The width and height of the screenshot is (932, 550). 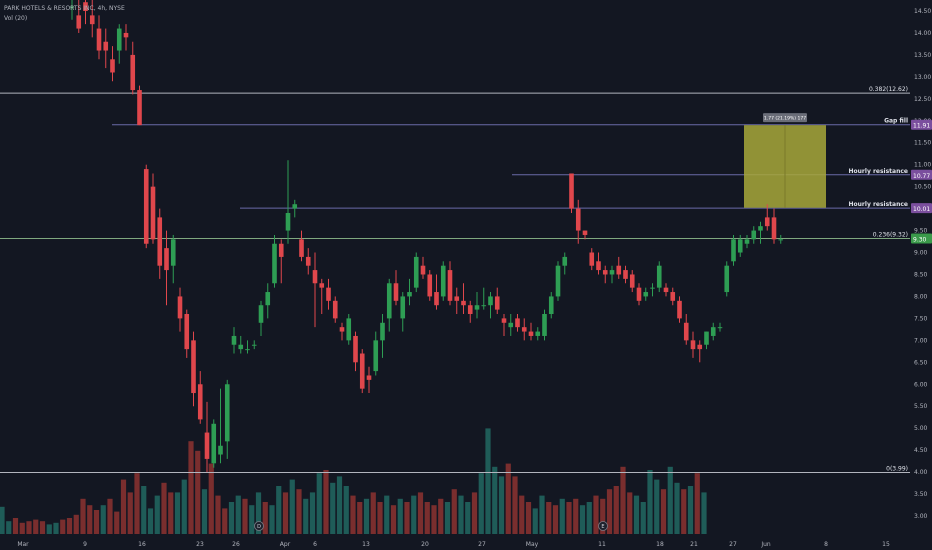 What do you see at coordinates (921, 428) in the screenshot?
I see `price-tick-label: 5.00` at bounding box center [921, 428].